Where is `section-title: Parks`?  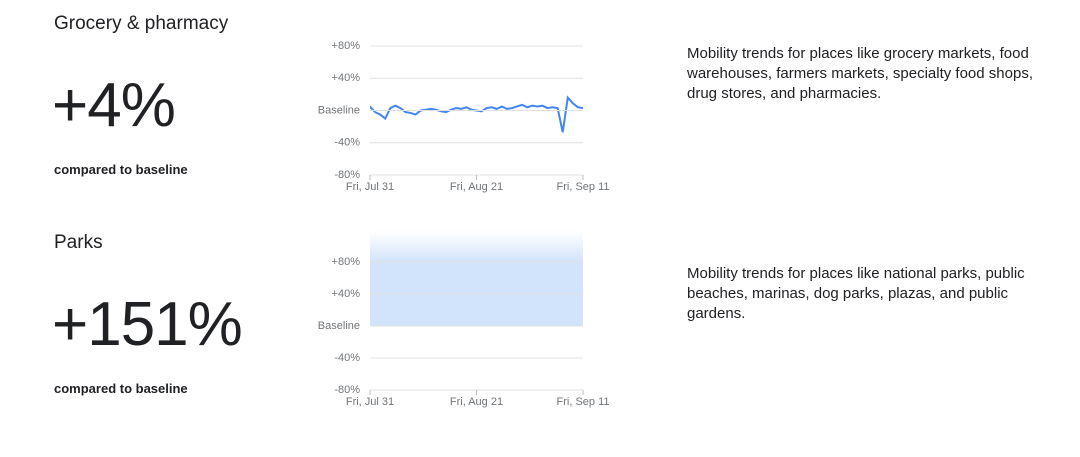
section-title: Parks is located at coordinates (78, 242).